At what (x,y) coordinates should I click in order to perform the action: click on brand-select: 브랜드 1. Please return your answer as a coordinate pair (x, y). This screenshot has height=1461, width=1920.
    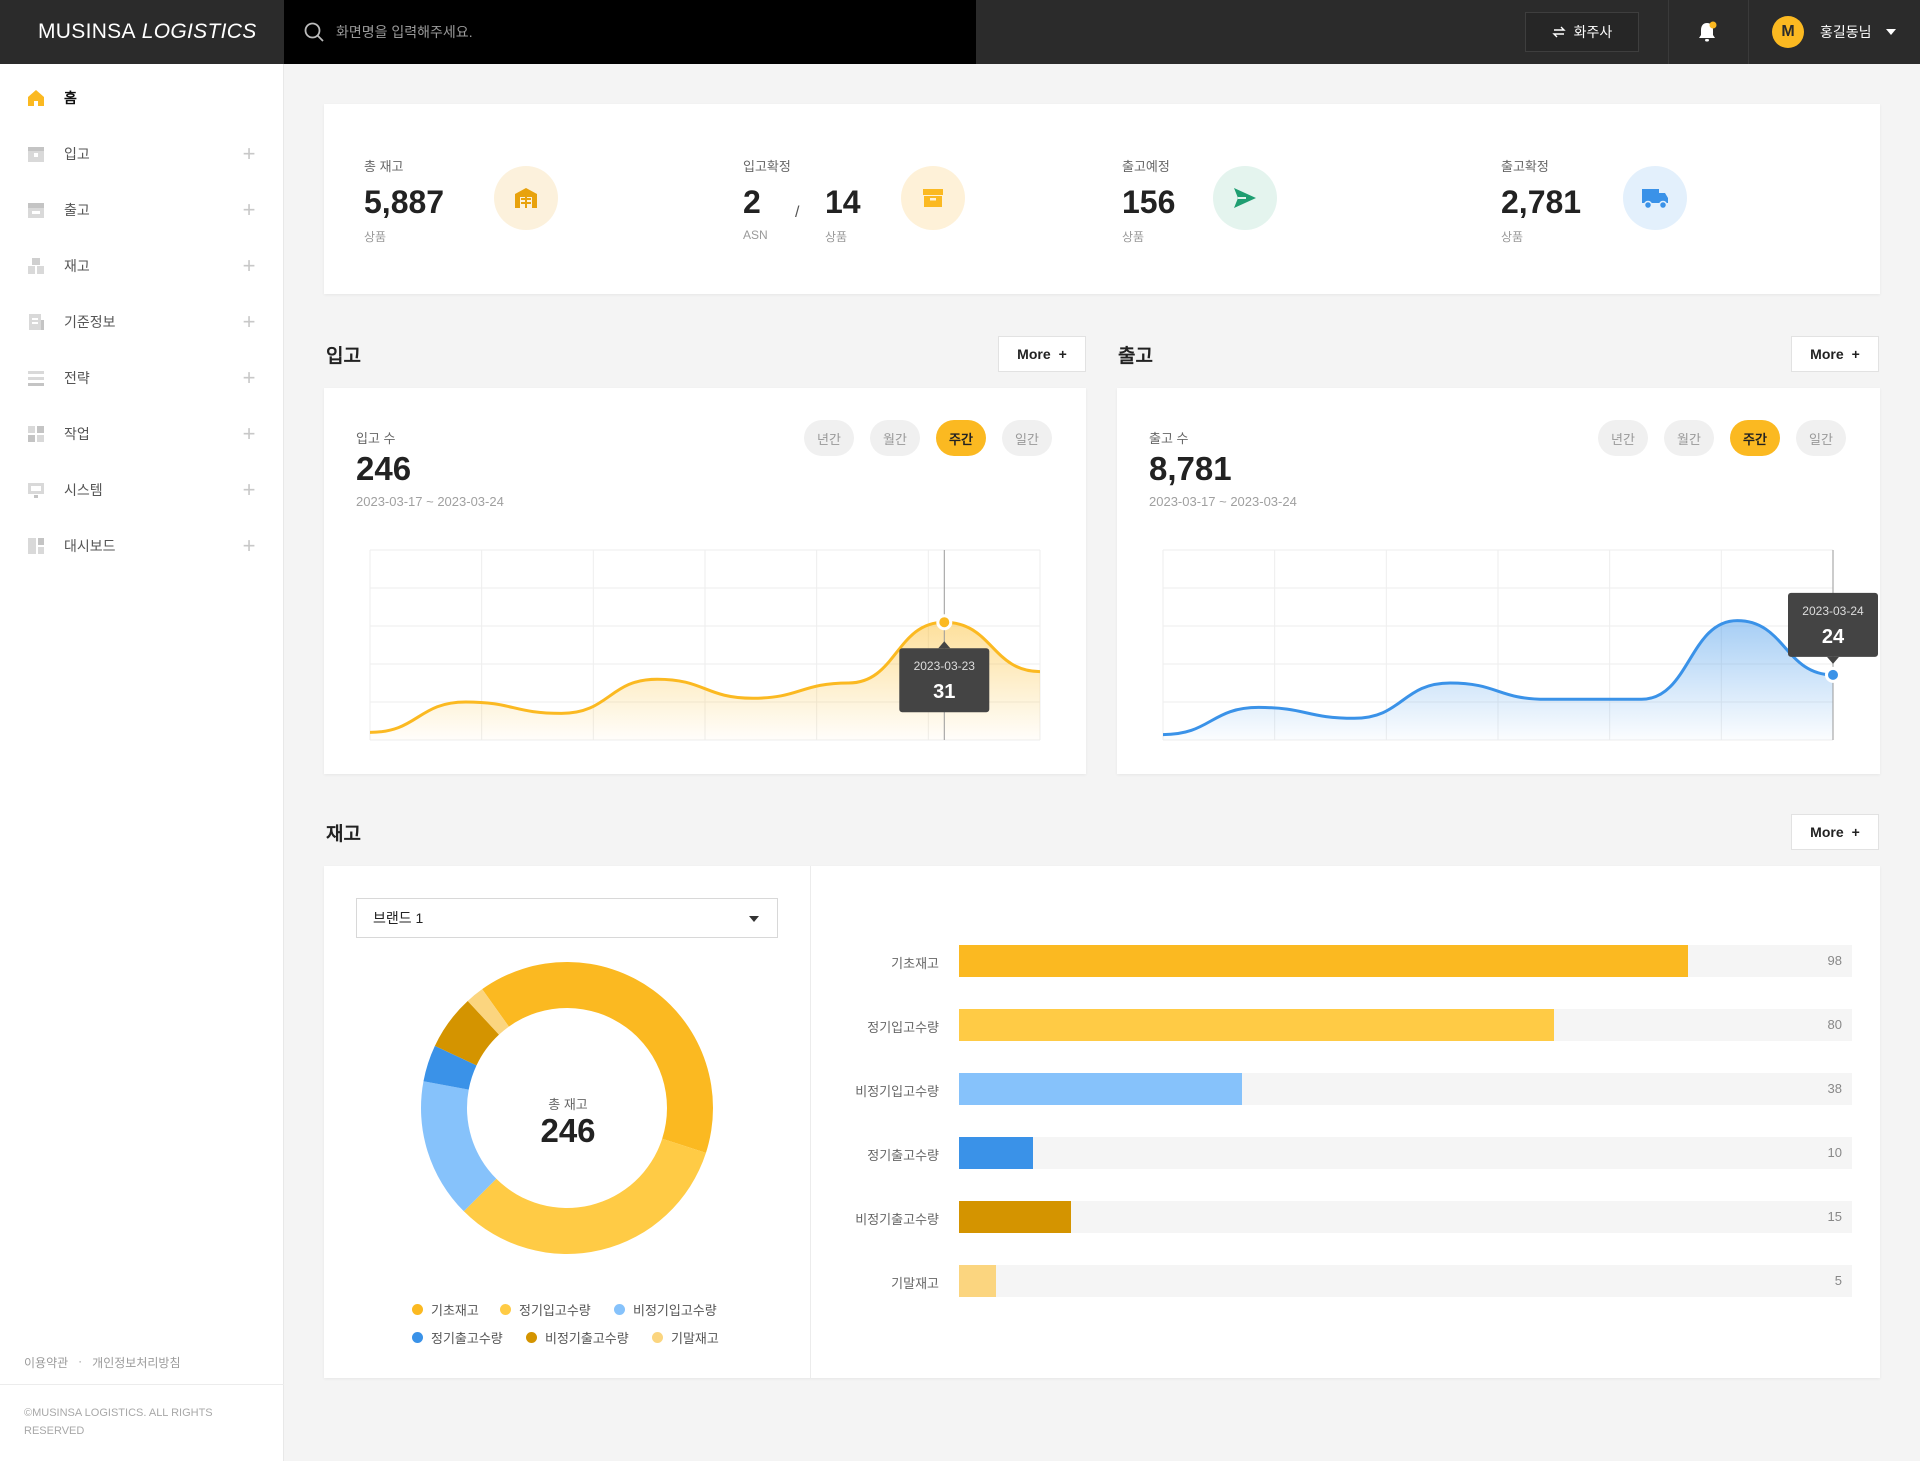
    Looking at the image, I should click on (567, 918).